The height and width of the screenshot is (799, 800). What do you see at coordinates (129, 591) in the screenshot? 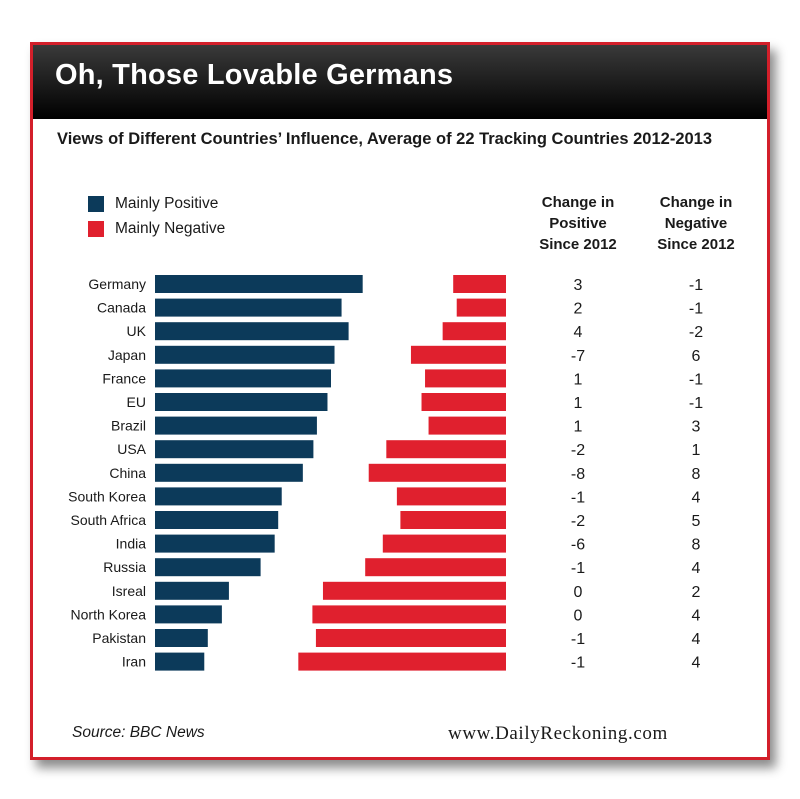
I see `category-label: Isreal` at bounding box center [129, 591].